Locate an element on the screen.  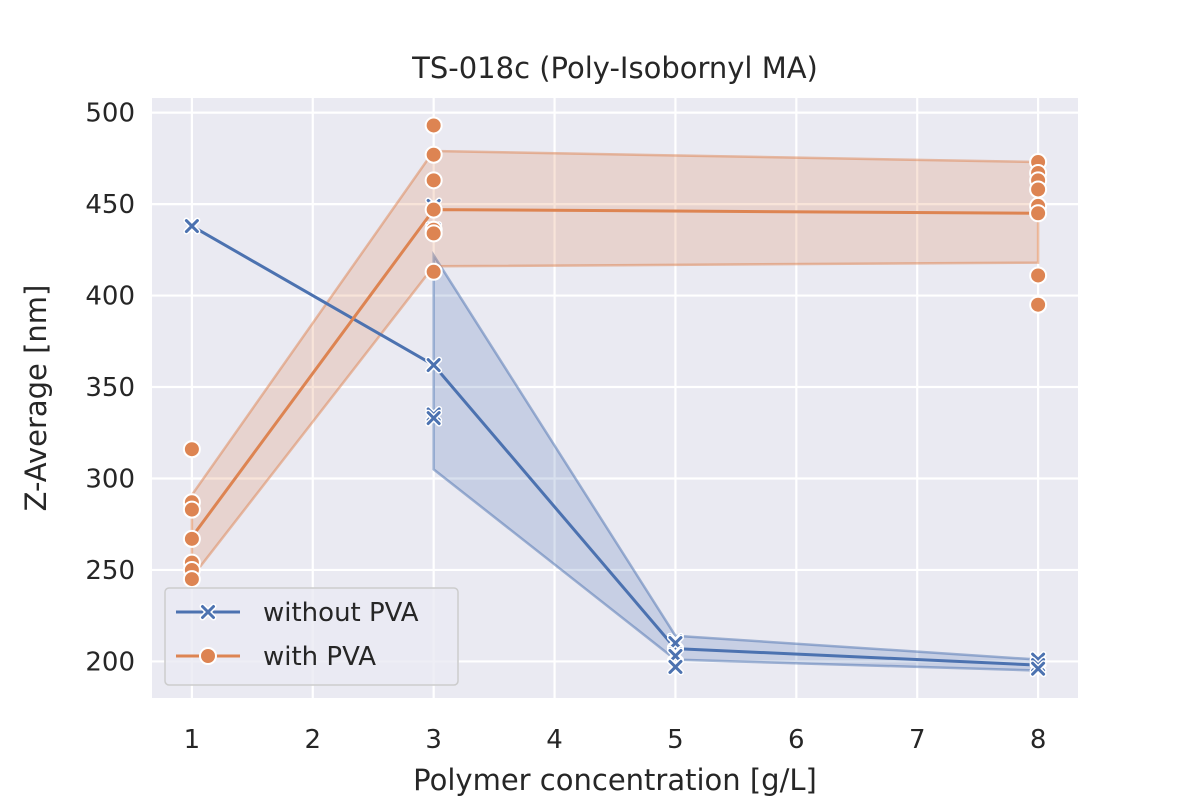
x-tick-label: 5 is located at coordinates (675, 740).